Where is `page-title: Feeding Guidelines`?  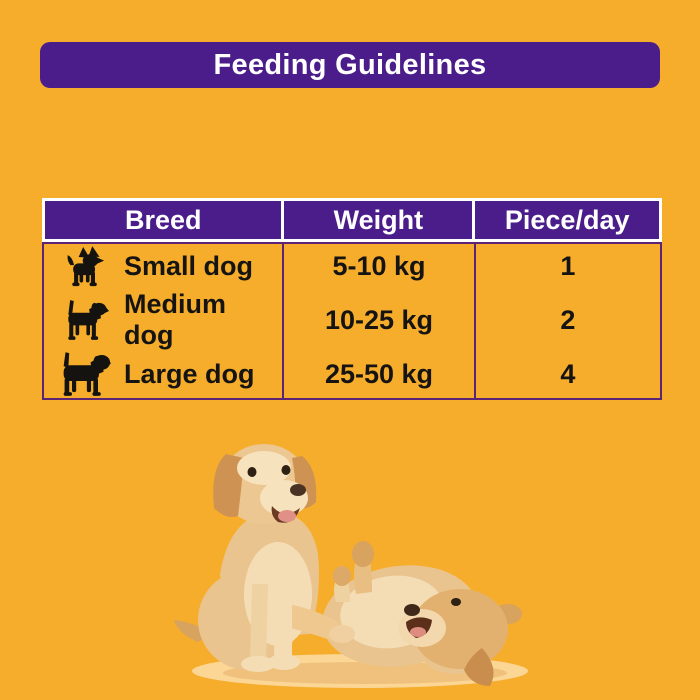 page-title: Feeding Guidelines is located at coordinates (350, 64).